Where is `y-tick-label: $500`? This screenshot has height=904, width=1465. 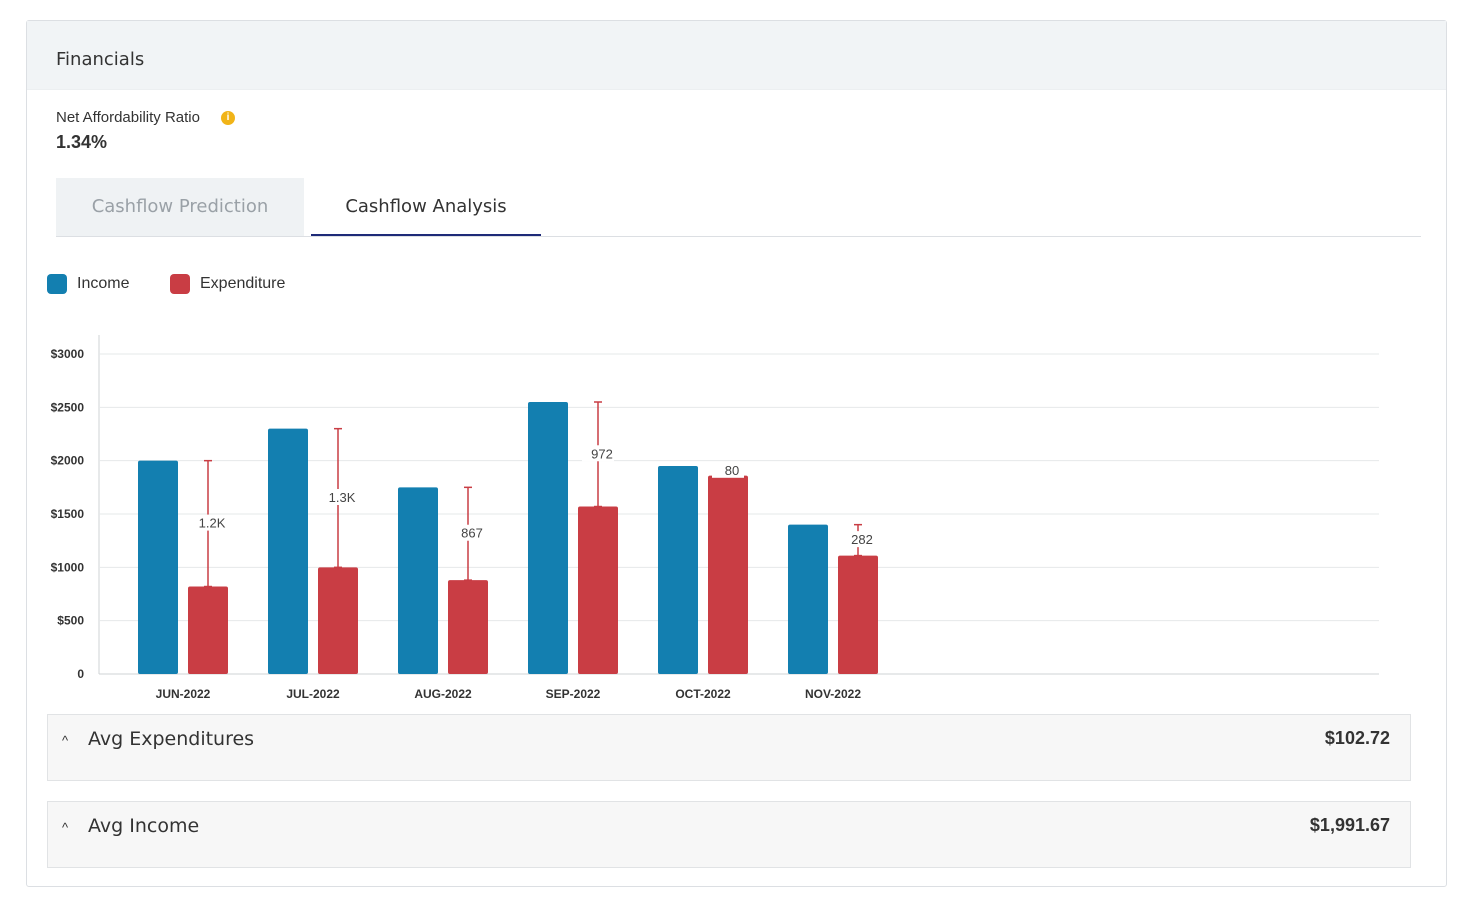
y-tick-label: $500 is located at coordinates (70, 621).